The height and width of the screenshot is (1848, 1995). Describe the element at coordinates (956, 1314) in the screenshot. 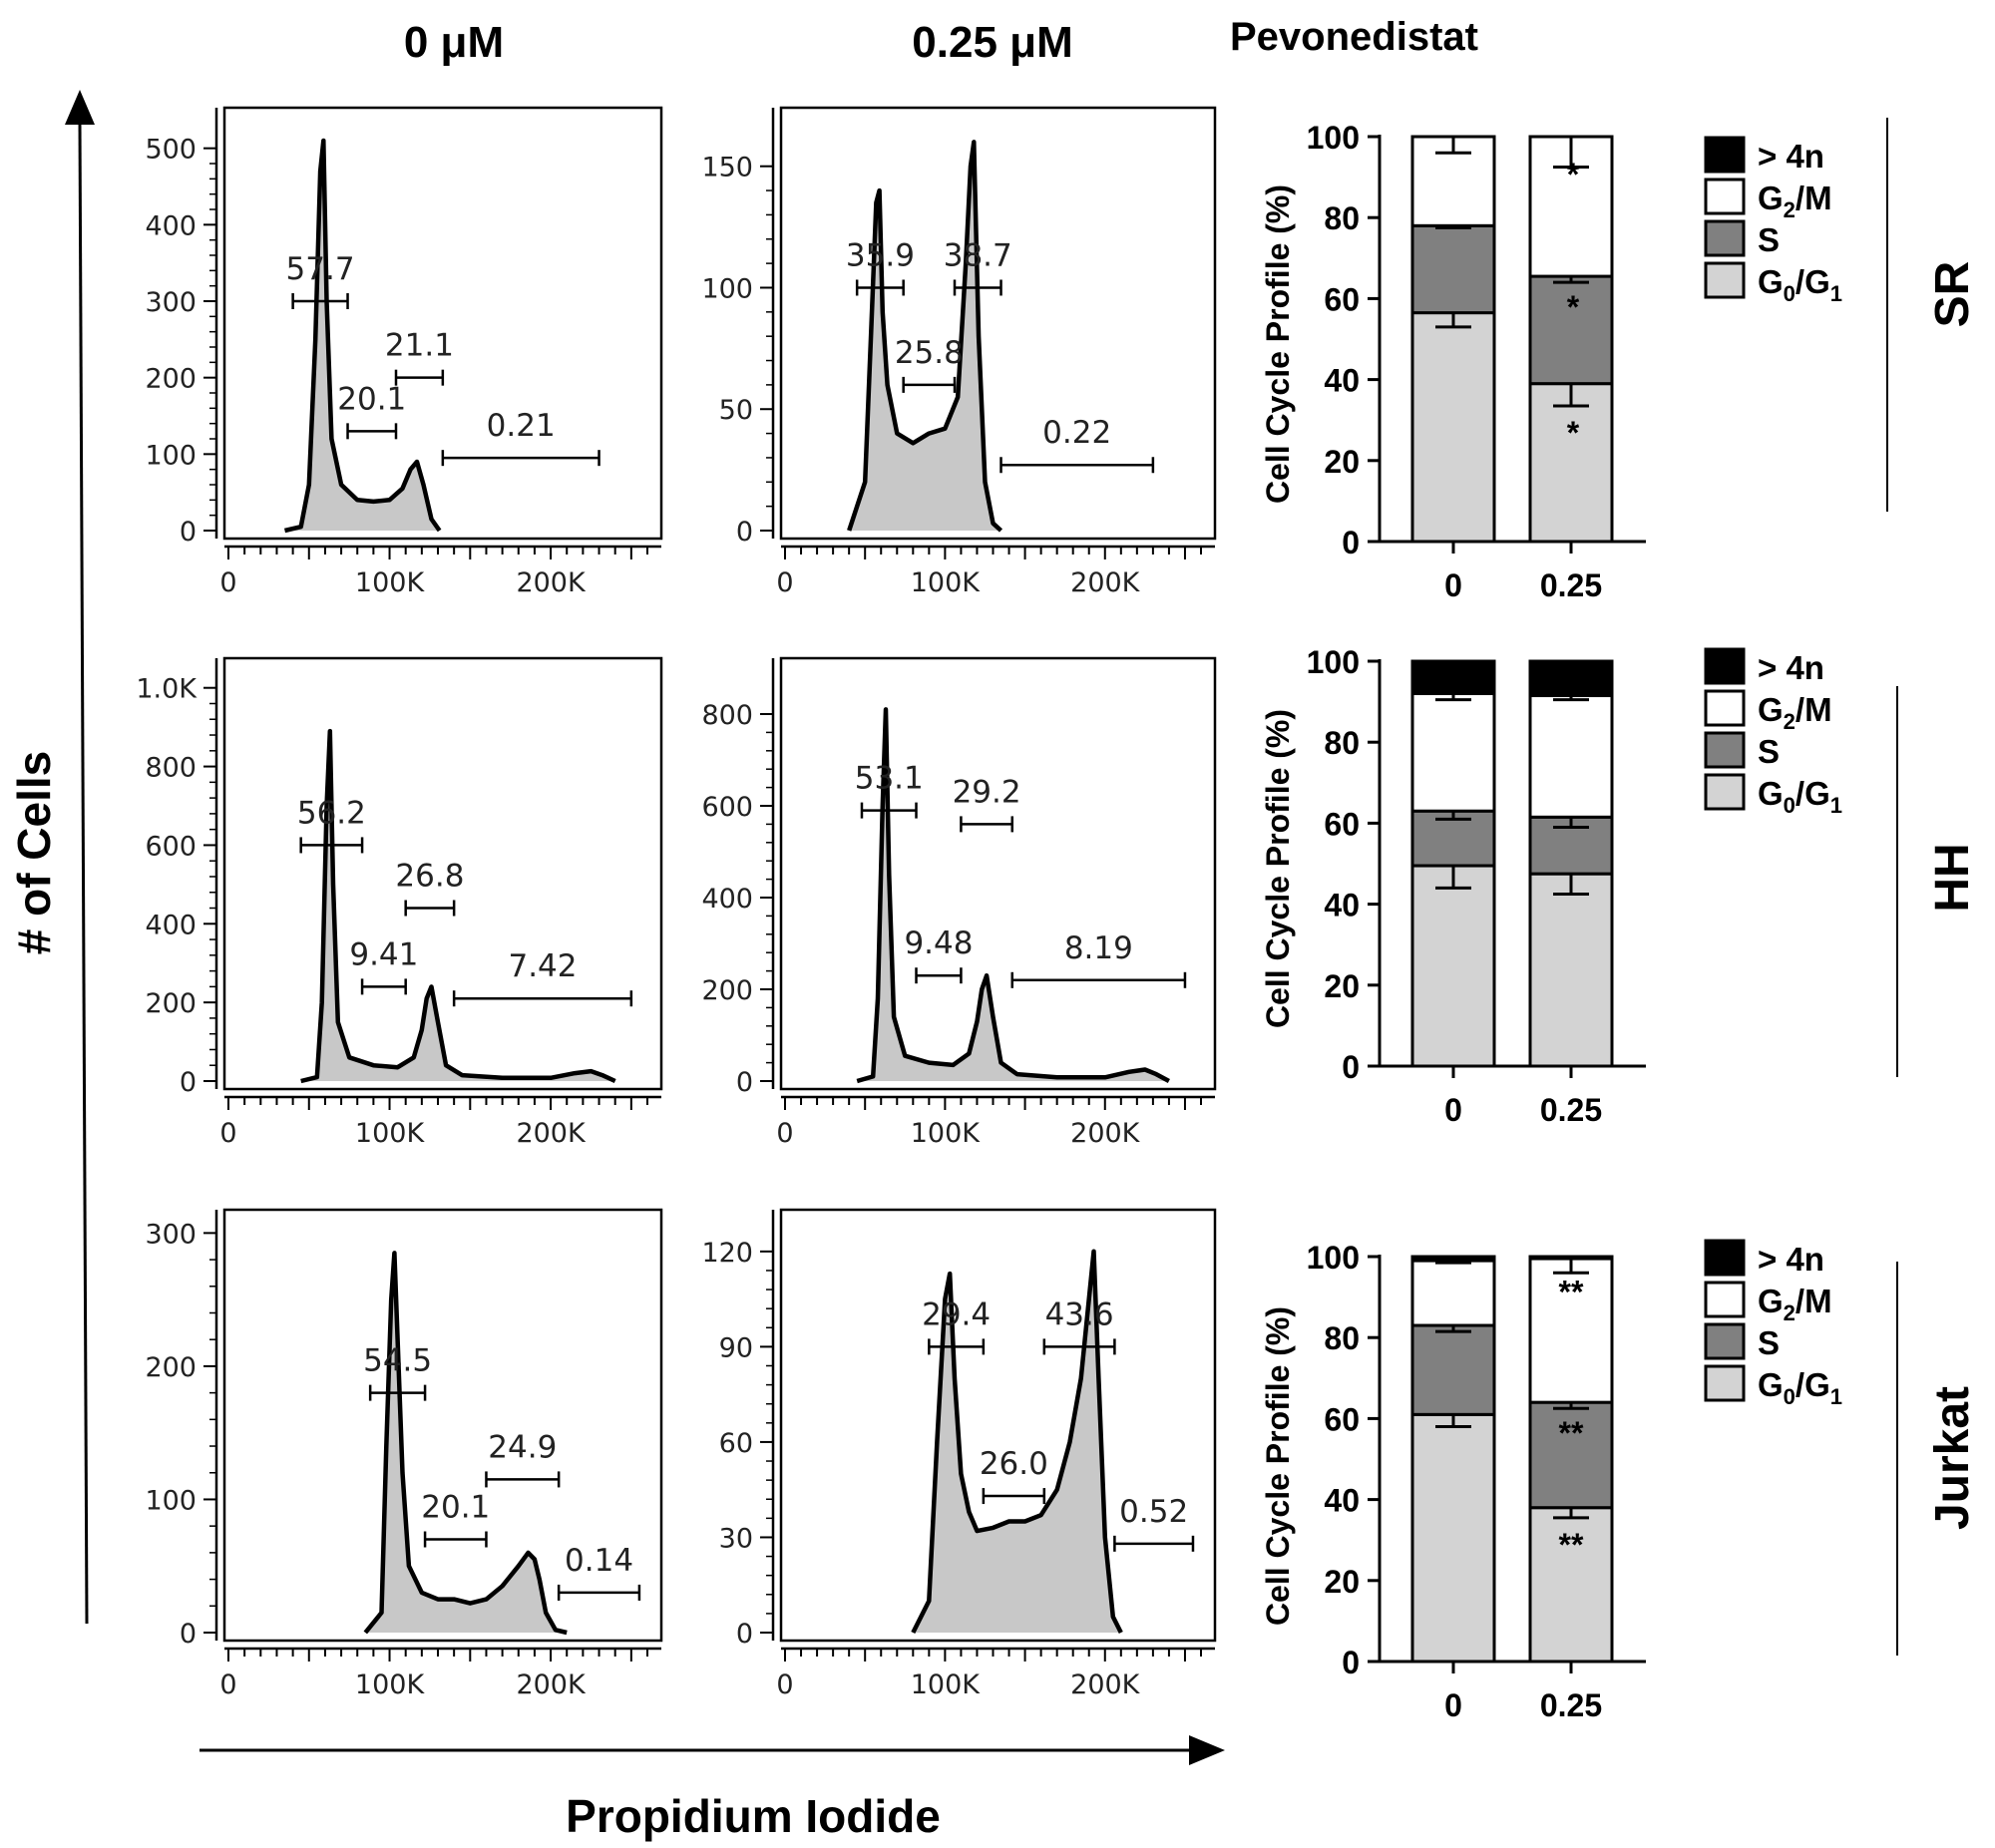

I see `gate-label: 29.4` at that location.